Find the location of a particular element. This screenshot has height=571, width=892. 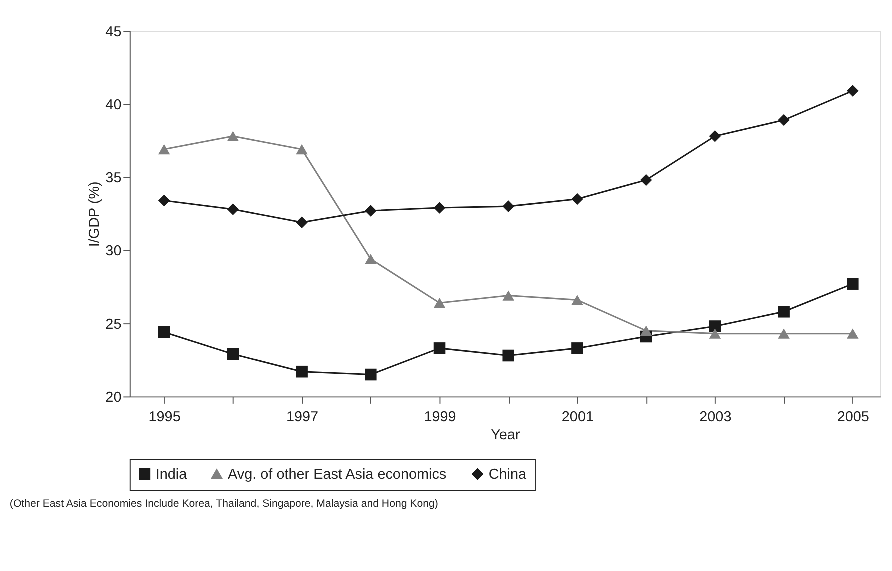

y-tick-label: 40 is located at coordinates (114, 105).